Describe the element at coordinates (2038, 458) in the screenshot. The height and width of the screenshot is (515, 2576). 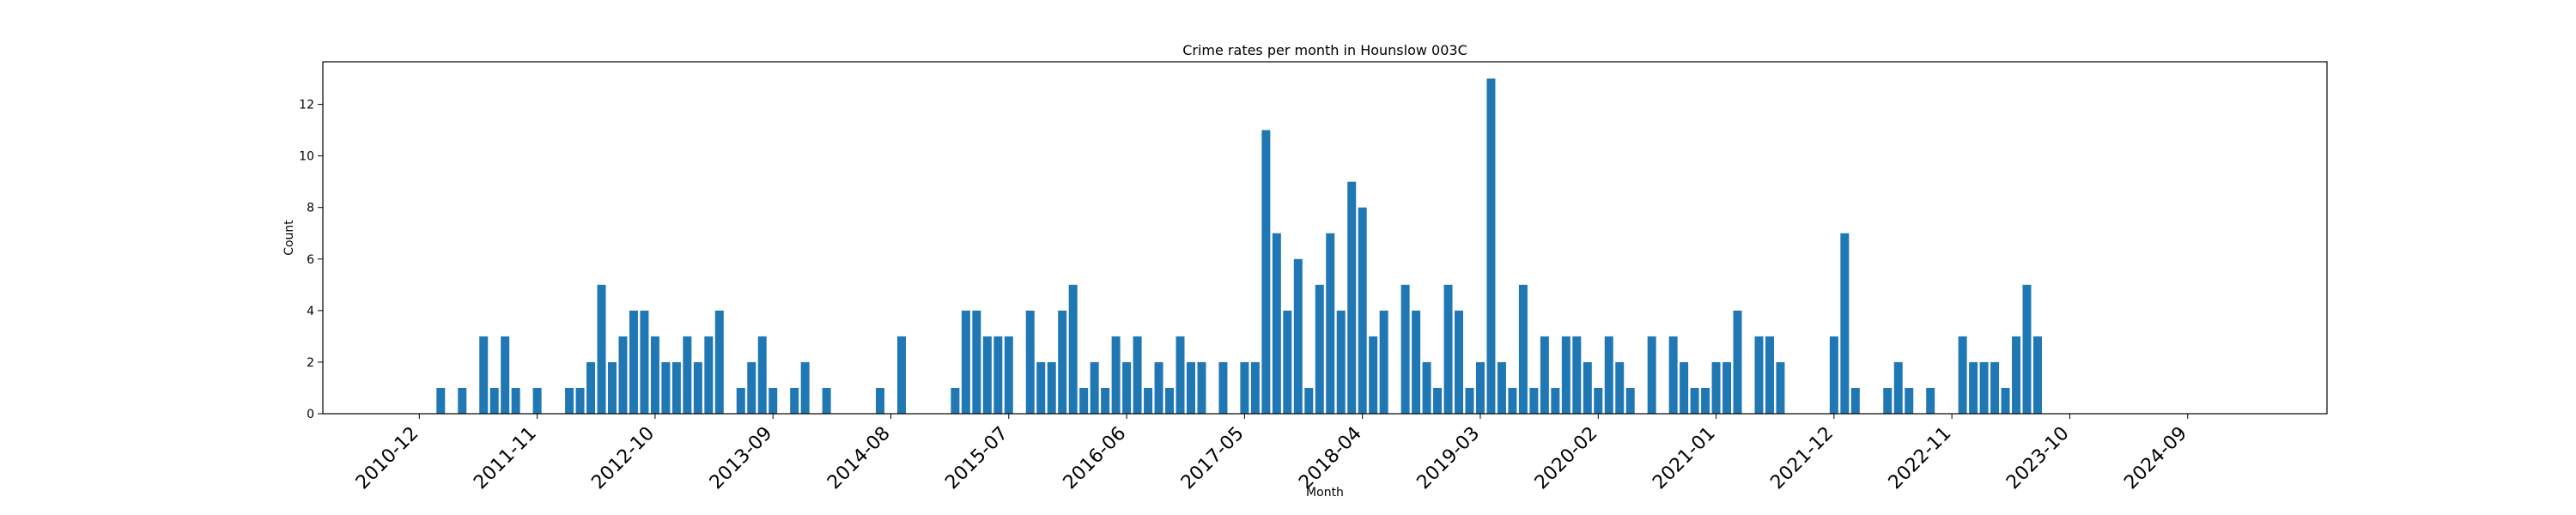
I see `x-tick-label: 2023-10` at that location.